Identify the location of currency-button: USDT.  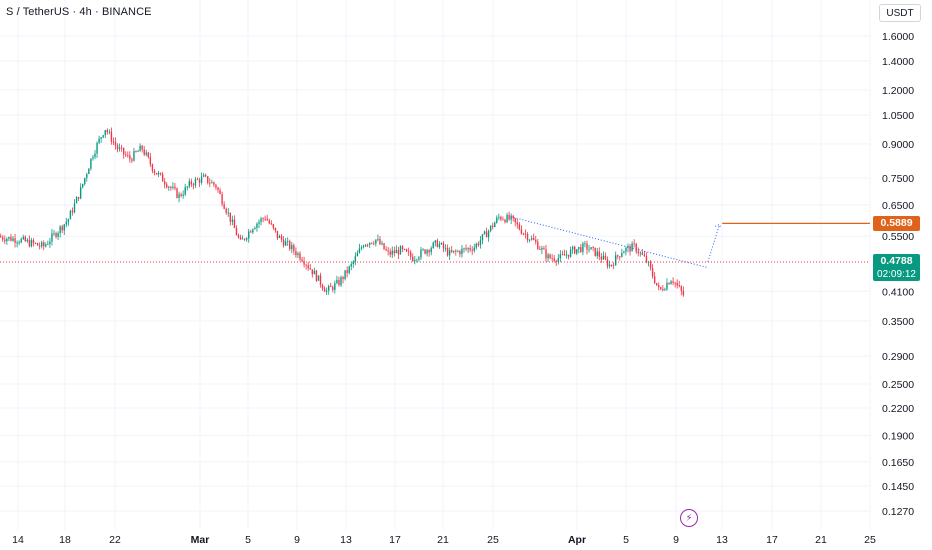
(900, 13).